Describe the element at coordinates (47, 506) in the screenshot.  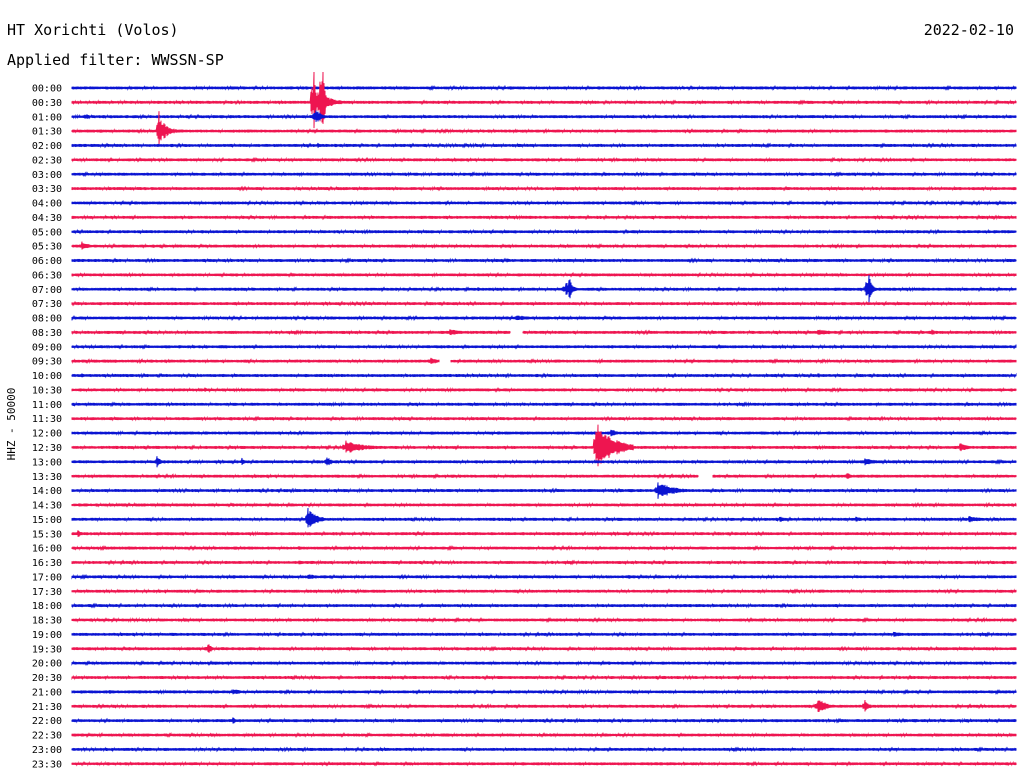
I see `time-tick-label: 14:30` at that location.